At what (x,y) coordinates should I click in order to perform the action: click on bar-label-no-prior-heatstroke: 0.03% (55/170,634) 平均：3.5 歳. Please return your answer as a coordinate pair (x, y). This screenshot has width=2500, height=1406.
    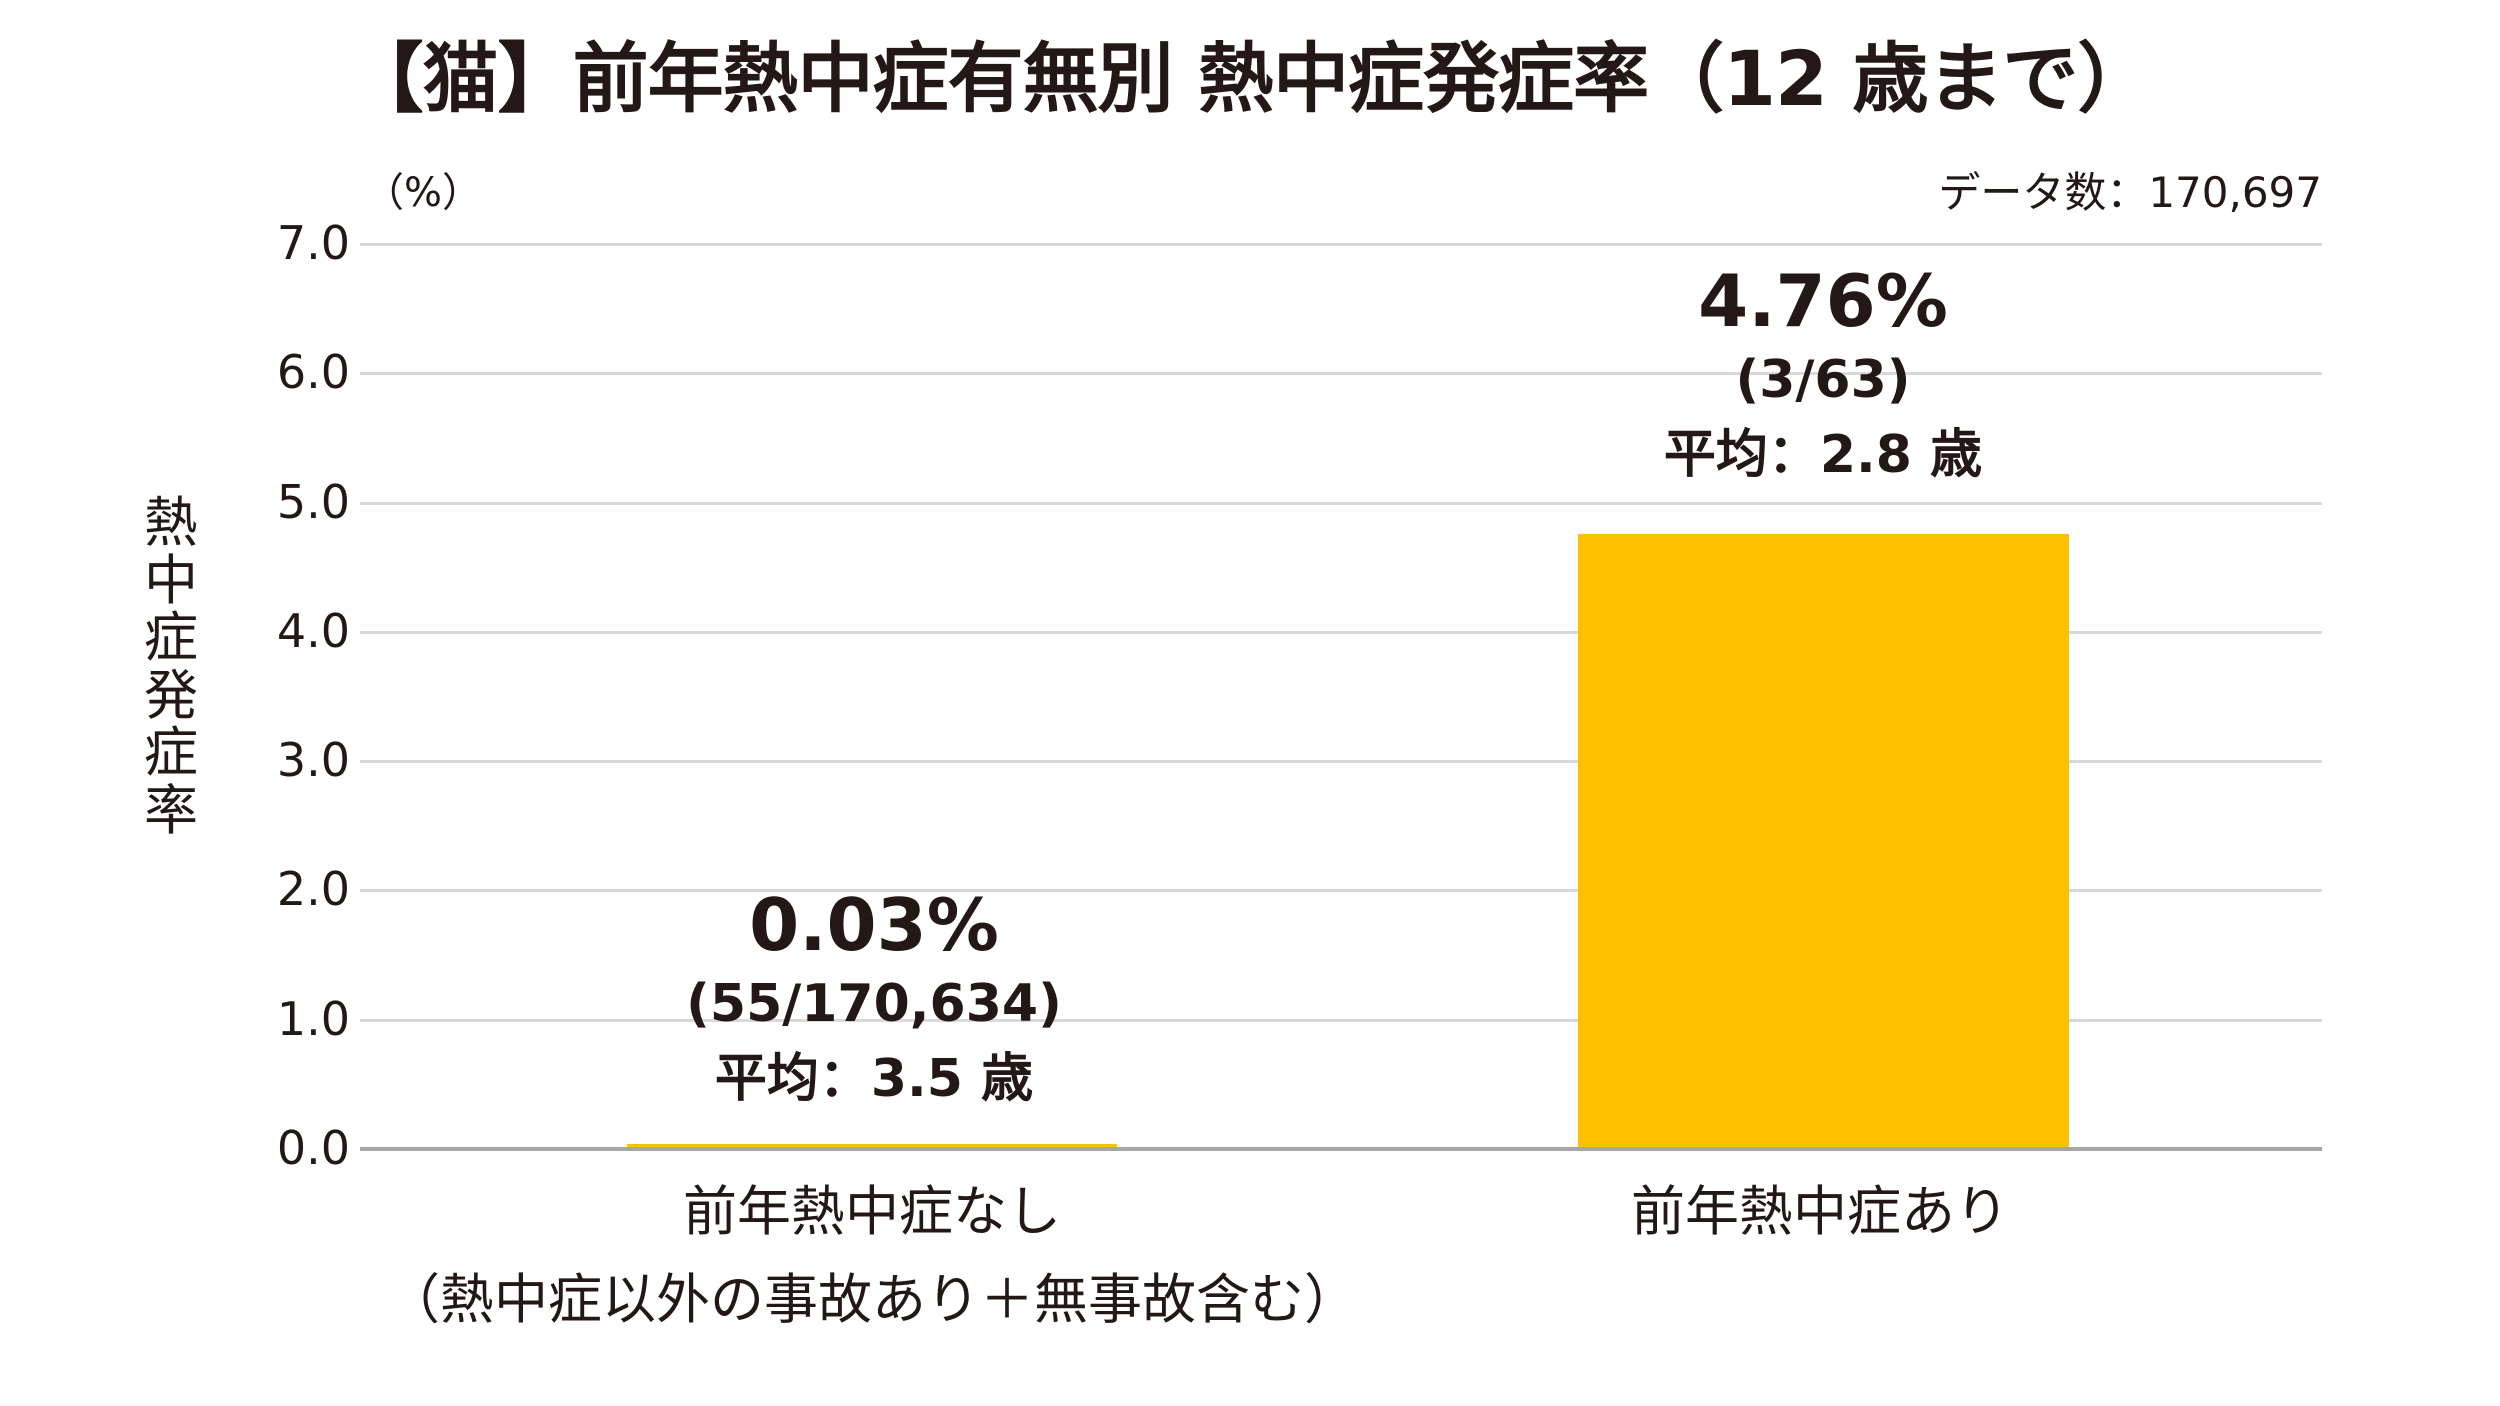
    Looking at the image, I should click on (874, 1000).